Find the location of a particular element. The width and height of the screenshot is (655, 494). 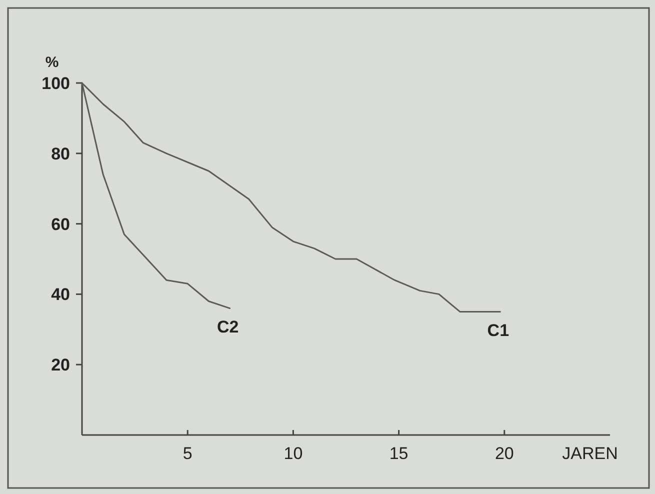

y-tick-label: 20 is located at coordinates (60, 365).